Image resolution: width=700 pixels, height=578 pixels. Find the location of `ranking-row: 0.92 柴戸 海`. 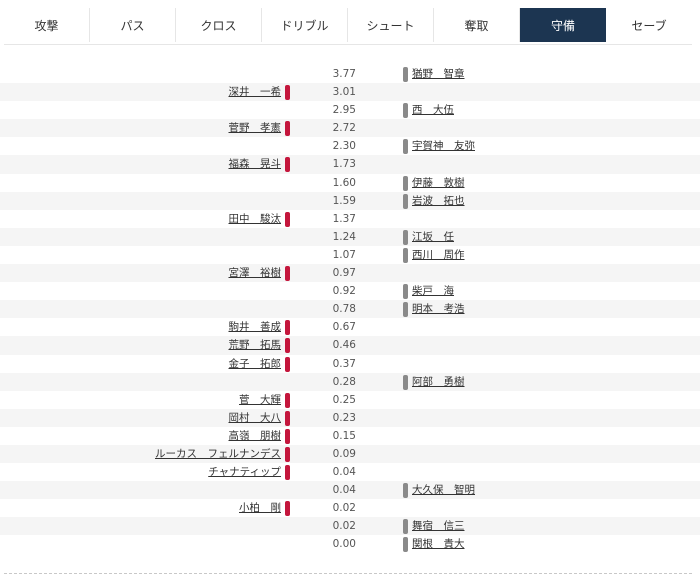

ranking-row: 0.92 柴戸 海 is located at coordinates (350, 291).